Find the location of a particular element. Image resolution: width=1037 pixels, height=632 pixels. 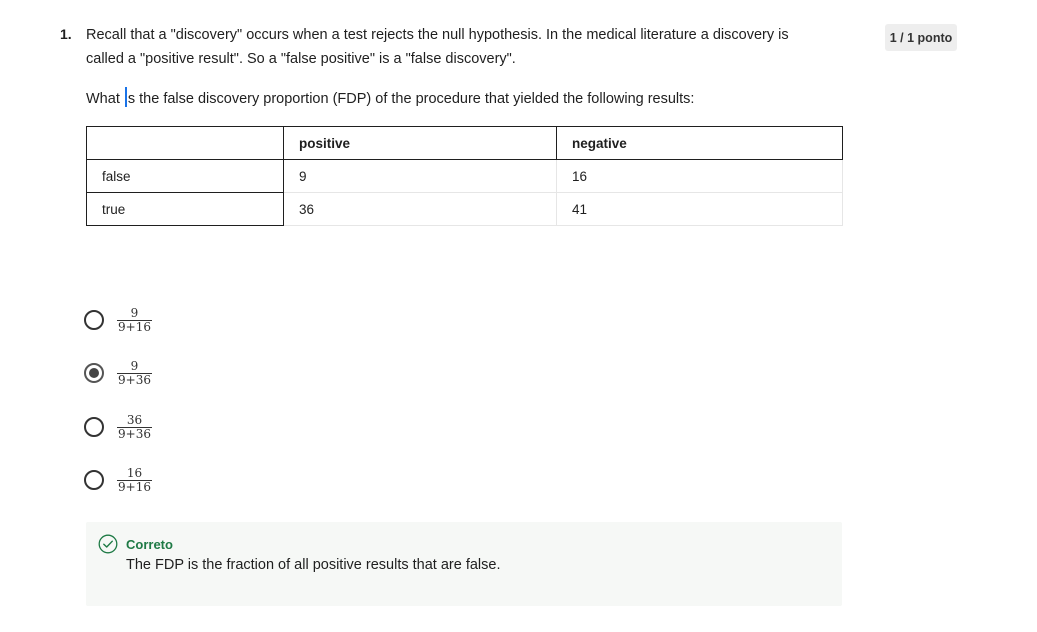

question-number: 1. is located at coordinates (66, 34).